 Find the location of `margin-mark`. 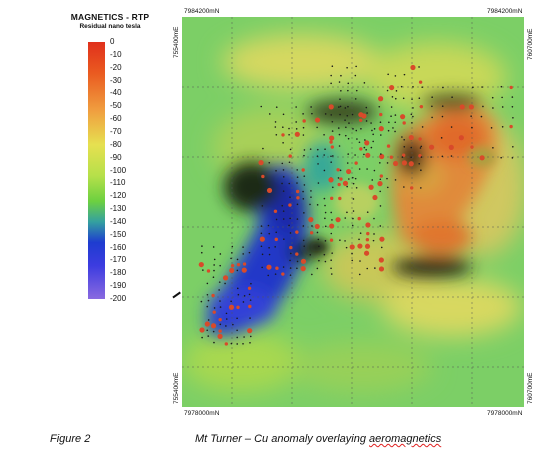

margin-mark is located at coordinates (176, 294).